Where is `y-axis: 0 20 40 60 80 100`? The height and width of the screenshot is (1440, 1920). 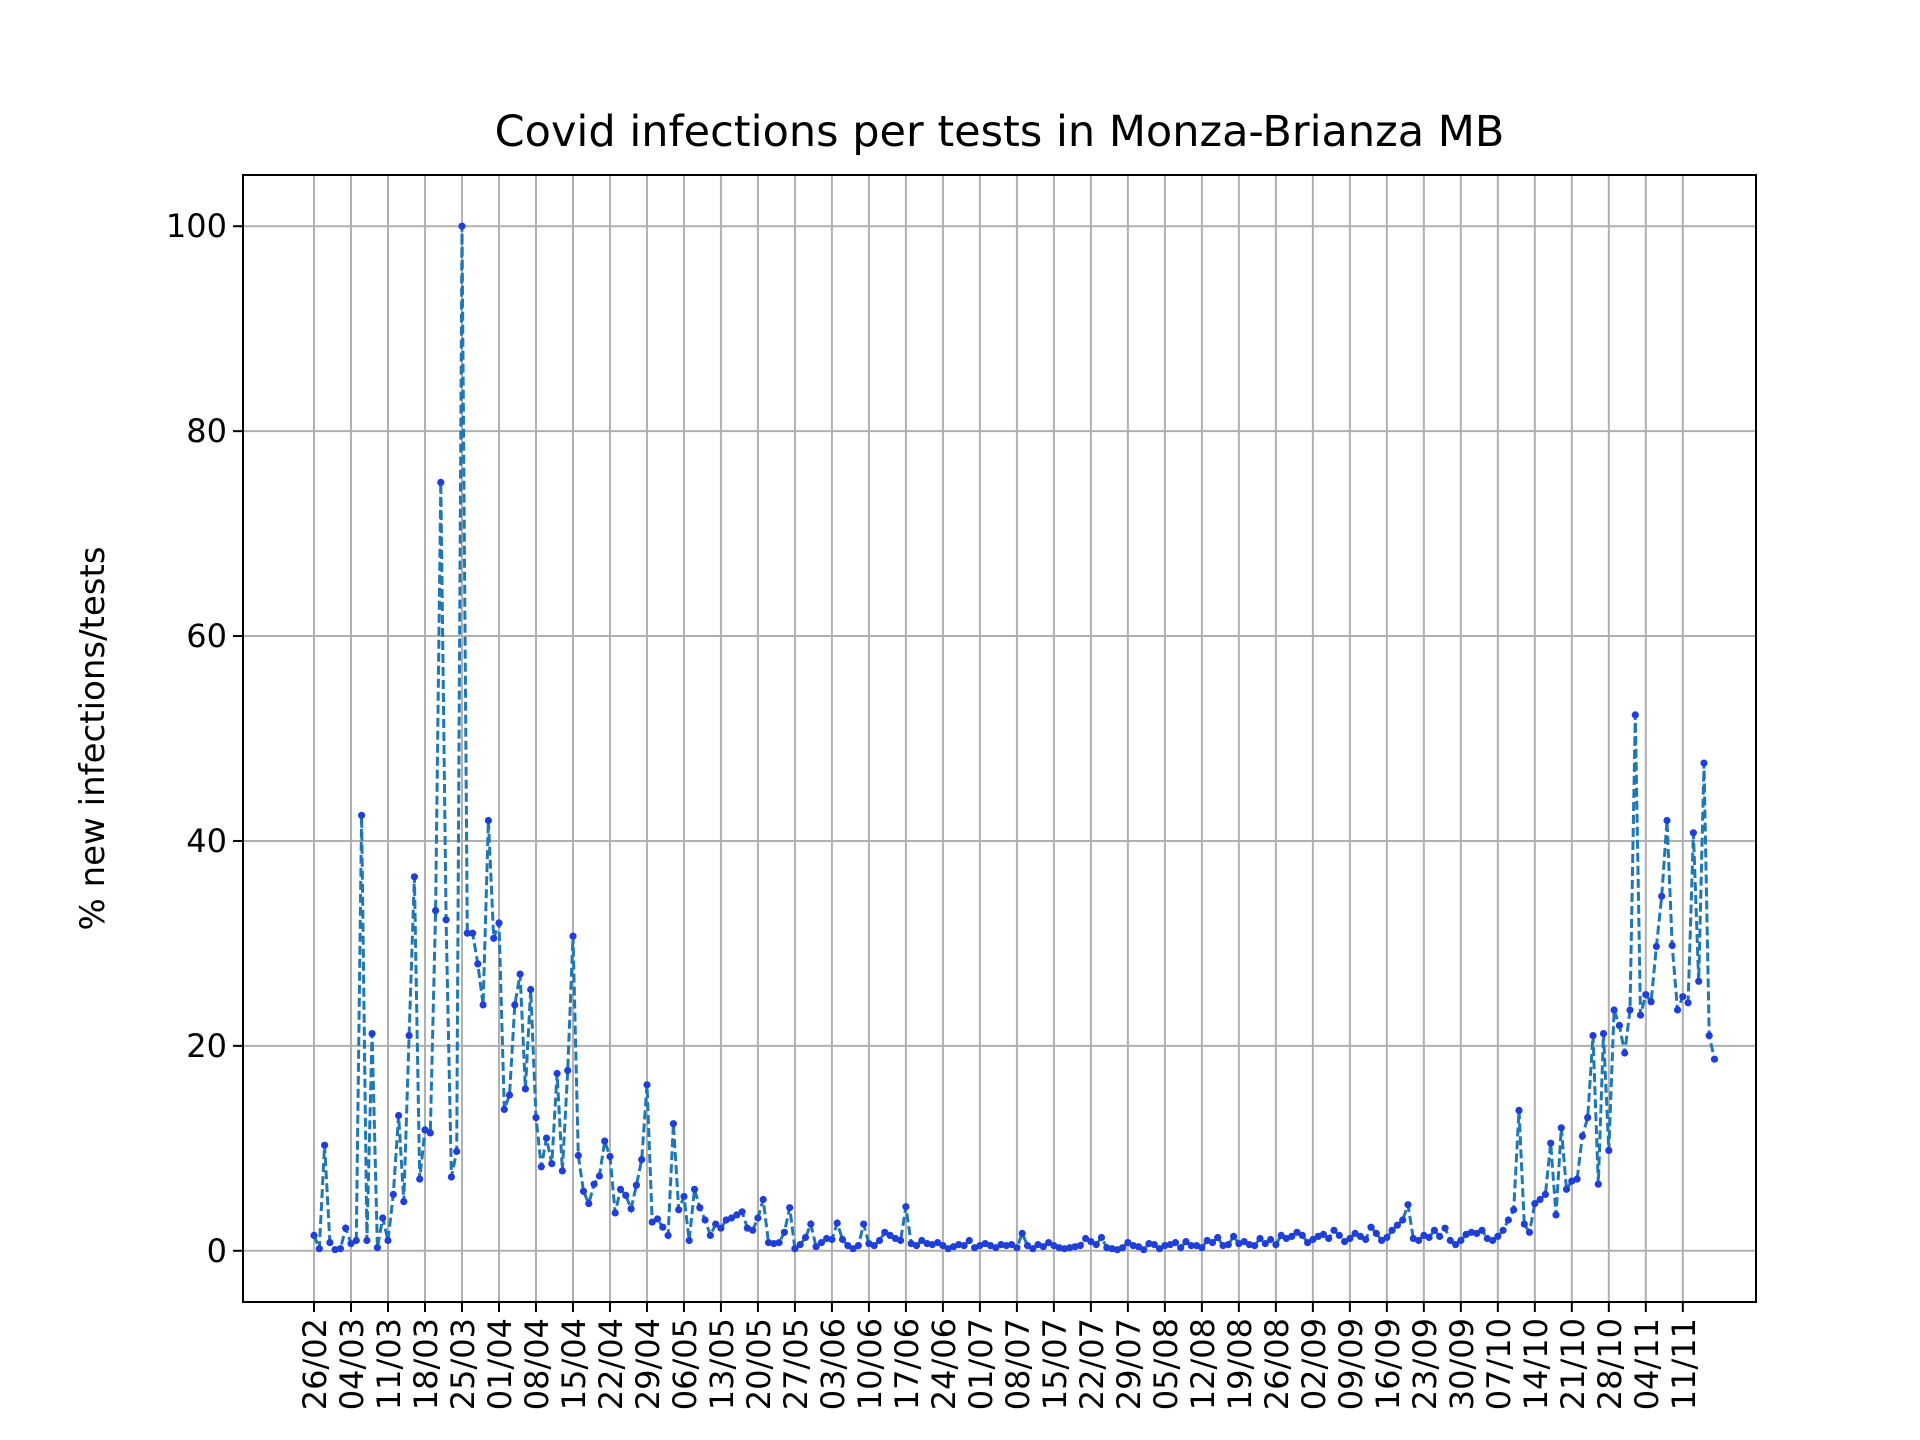
y-axis: 0 20 40 60 80 100 is located at coordinates (204, 738).